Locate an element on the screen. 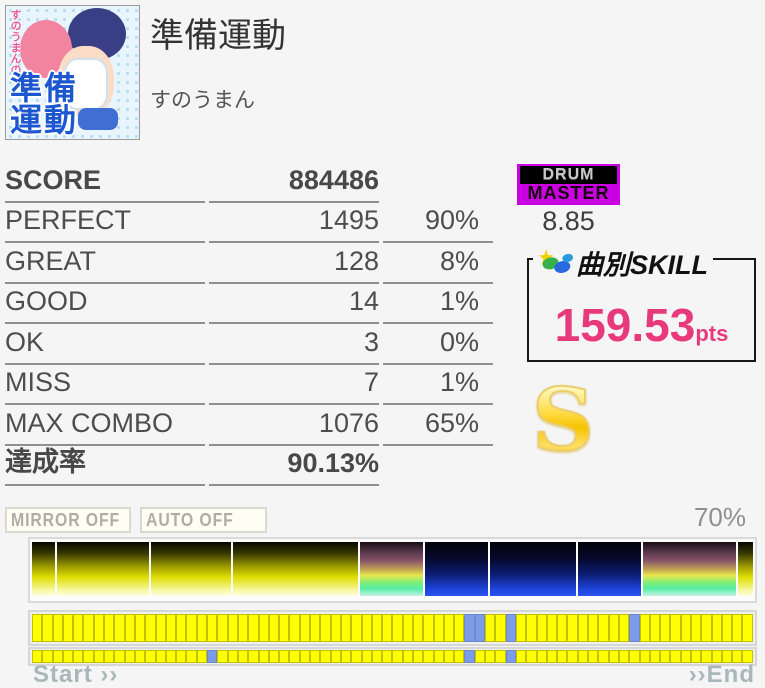 Image resolution: width=765 pixels, height=688 pixels. song-section-graph is located at coordinates (392, 570).